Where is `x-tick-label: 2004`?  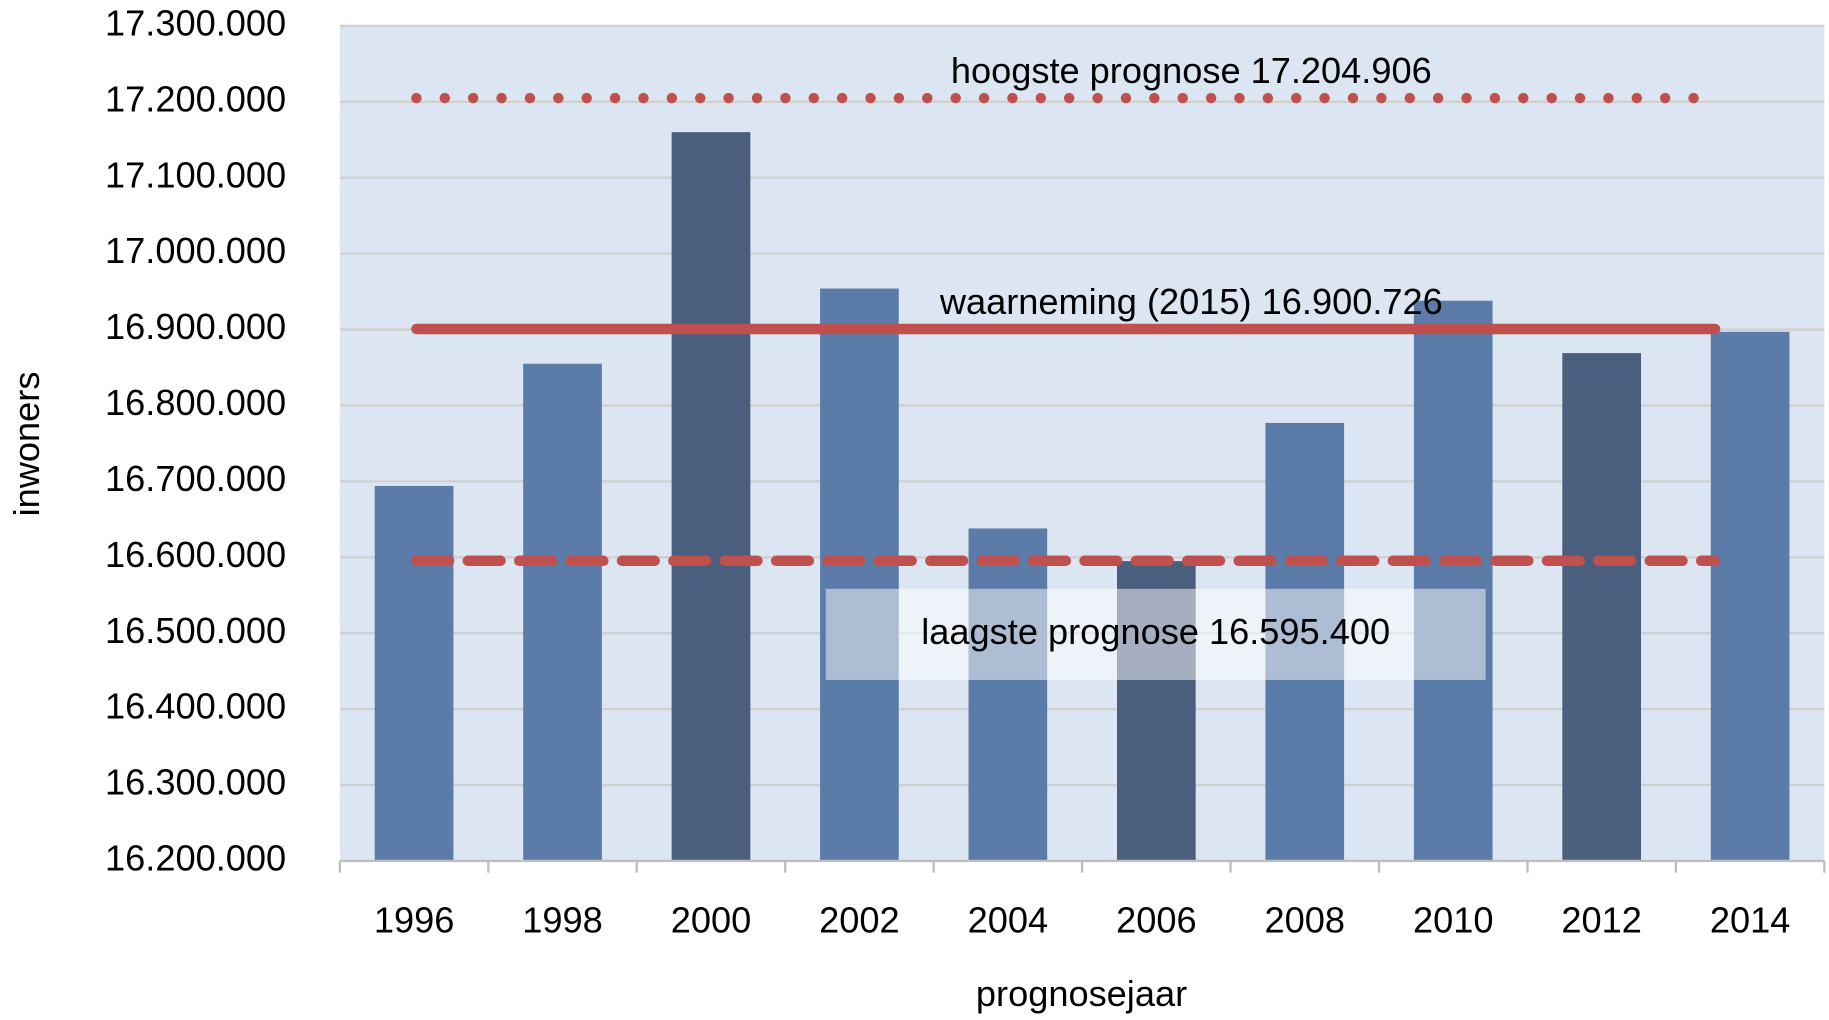 x-tick-label: 2004 is located at coordinates (1008, 919).